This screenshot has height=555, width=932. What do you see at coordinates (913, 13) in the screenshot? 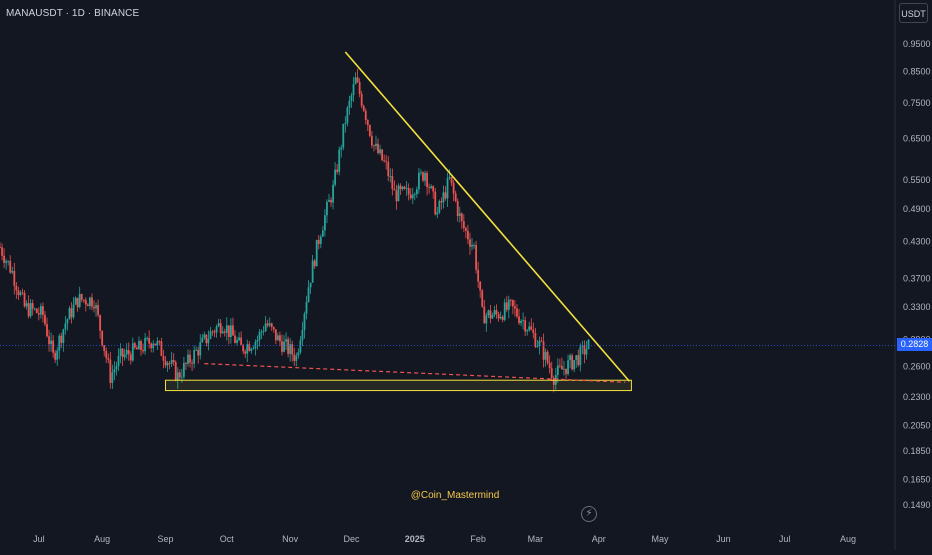
I see `currency-unit-button: USDT` at bounding box center [913, 13].